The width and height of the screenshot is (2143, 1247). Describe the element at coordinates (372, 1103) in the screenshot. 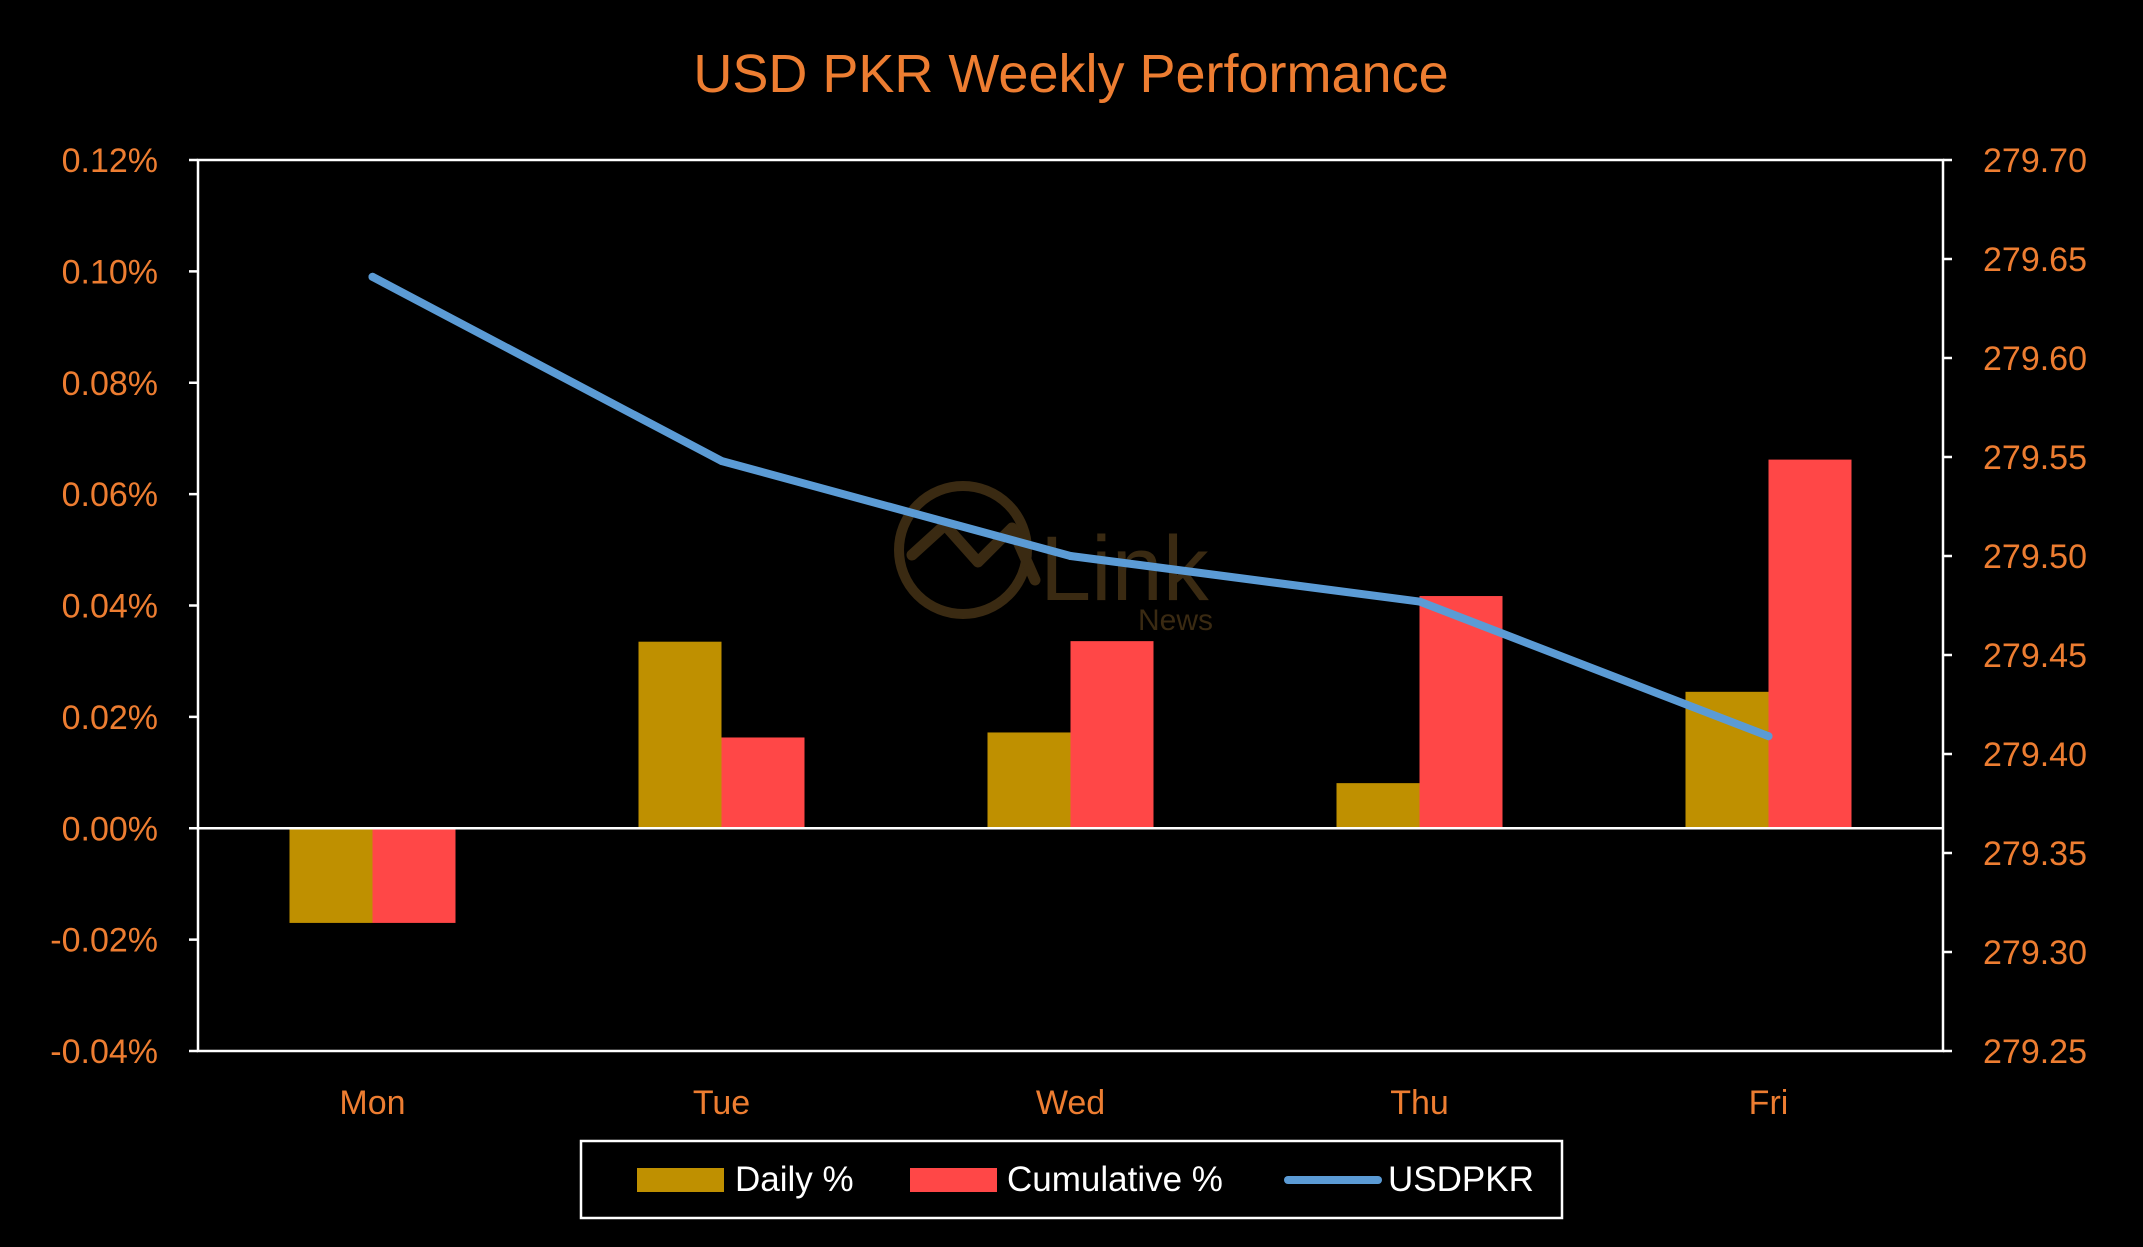

I see `category-label-mon: Mon` at that location.